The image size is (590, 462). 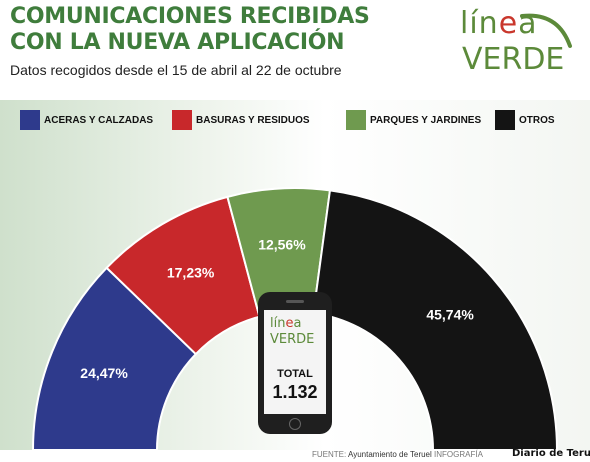 What do you see at coordinates (295, 424) in the screenshot?
I see `phone-home-button-icon` at bounding box center [295, 424].